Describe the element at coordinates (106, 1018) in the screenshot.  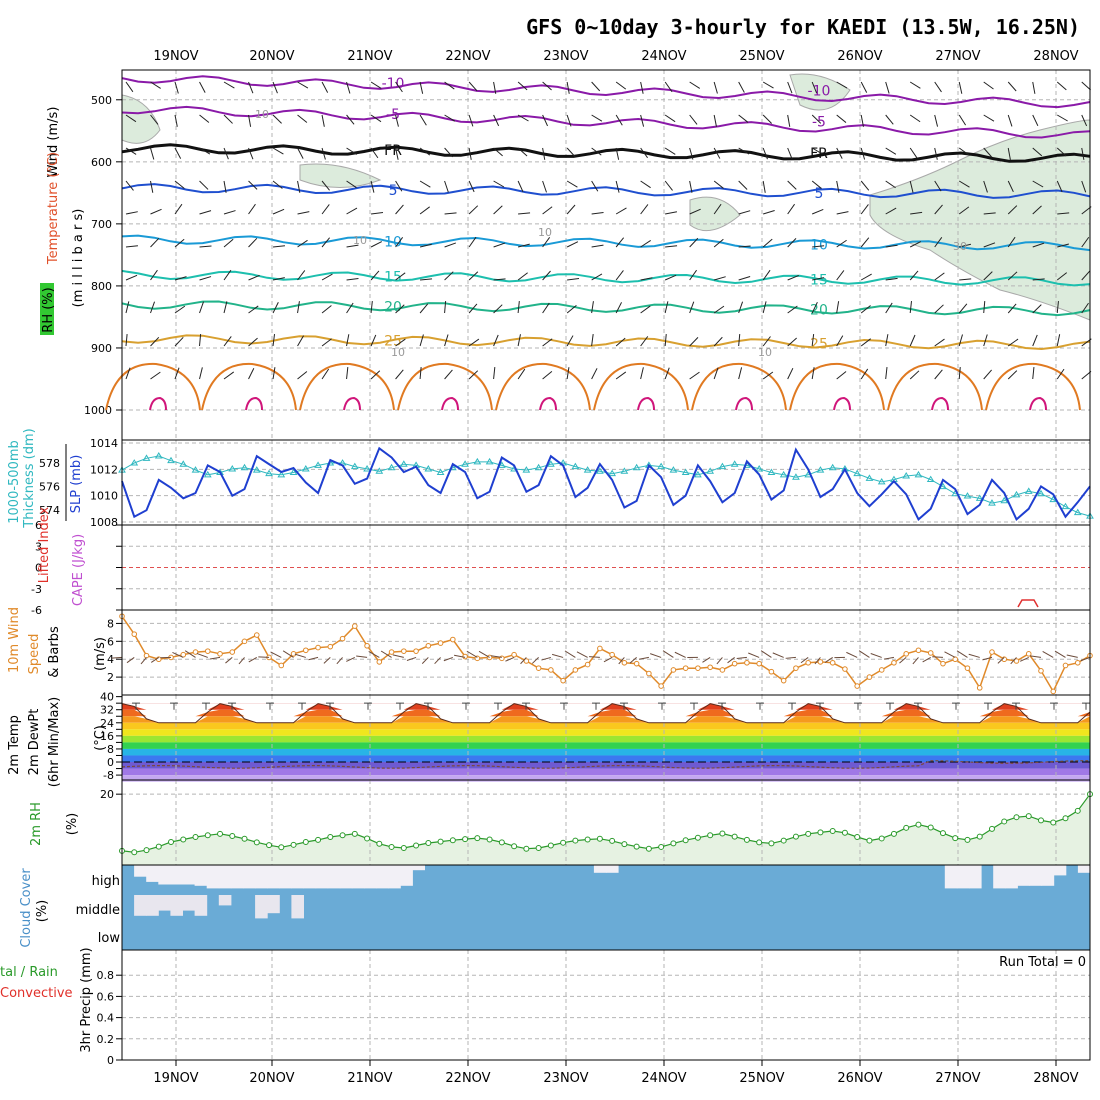
I see `tick-label: 0.4` at that location.